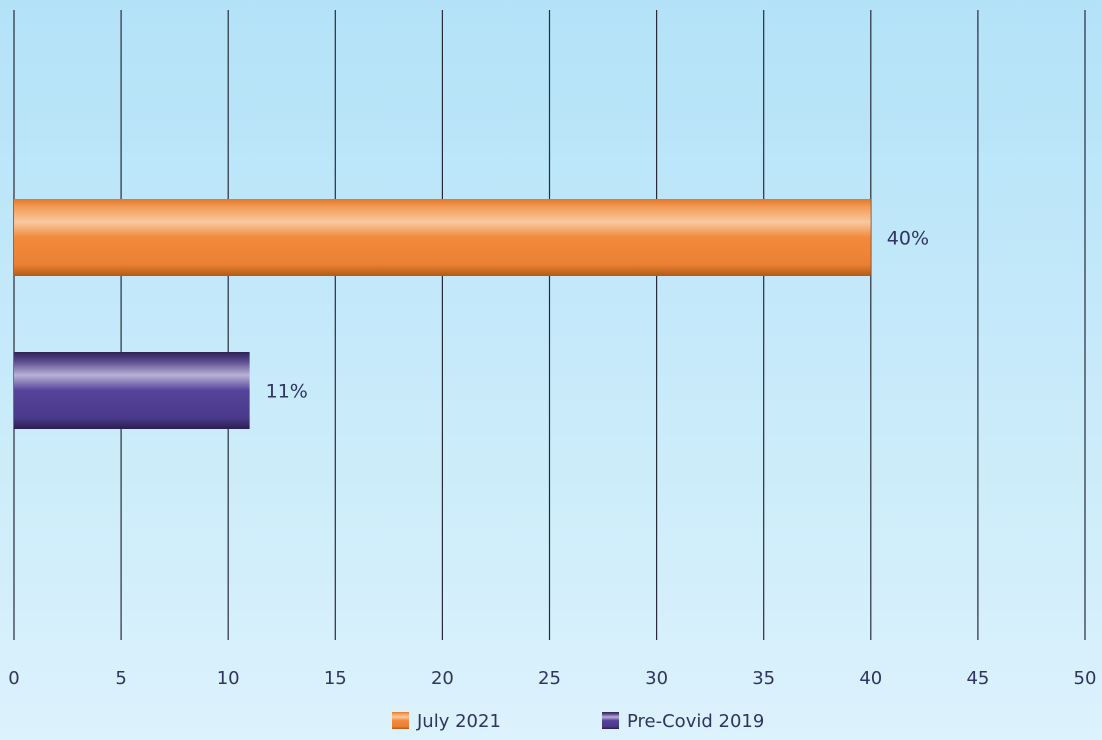  I want to click on legend-swatch-july-2021, so click(400, 720).